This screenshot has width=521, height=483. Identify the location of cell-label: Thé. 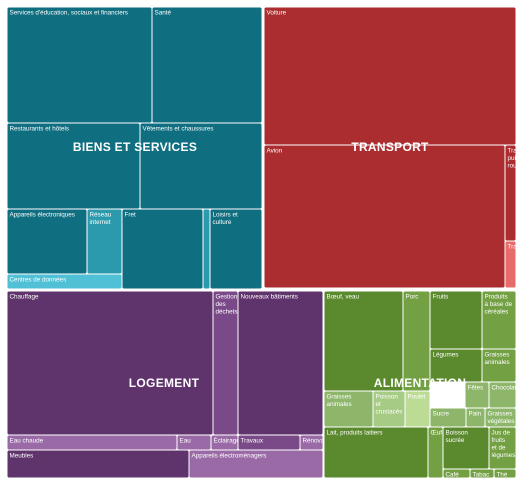
(502, 475).